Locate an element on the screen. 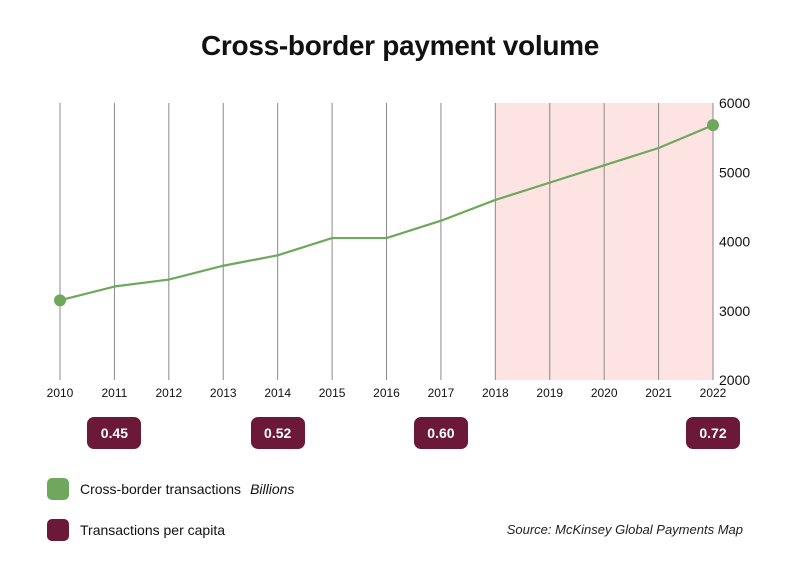 The image size is (800, 571). data-point-2020 is located at coordinates (604, 165).